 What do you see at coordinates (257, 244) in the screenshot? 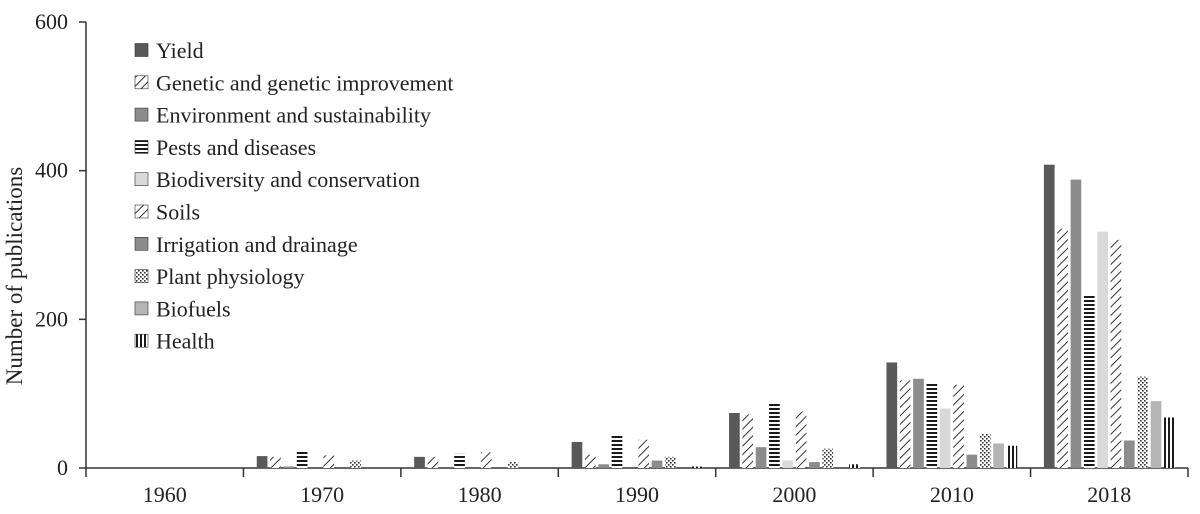
I see `legend-label-irrigation-and-drainage: Irrigation and drainage` at bounding box center [257, 244].